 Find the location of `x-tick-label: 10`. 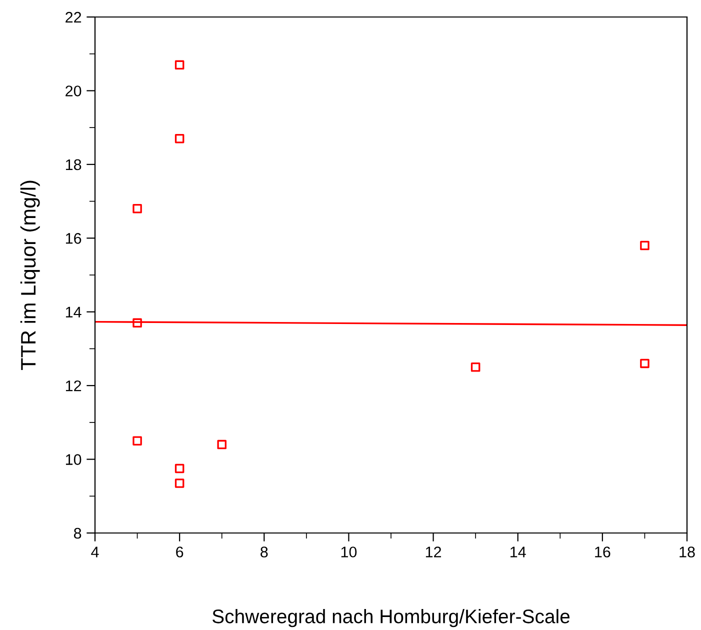

x-tick-label: 10 is located at coordinates (349, 552).